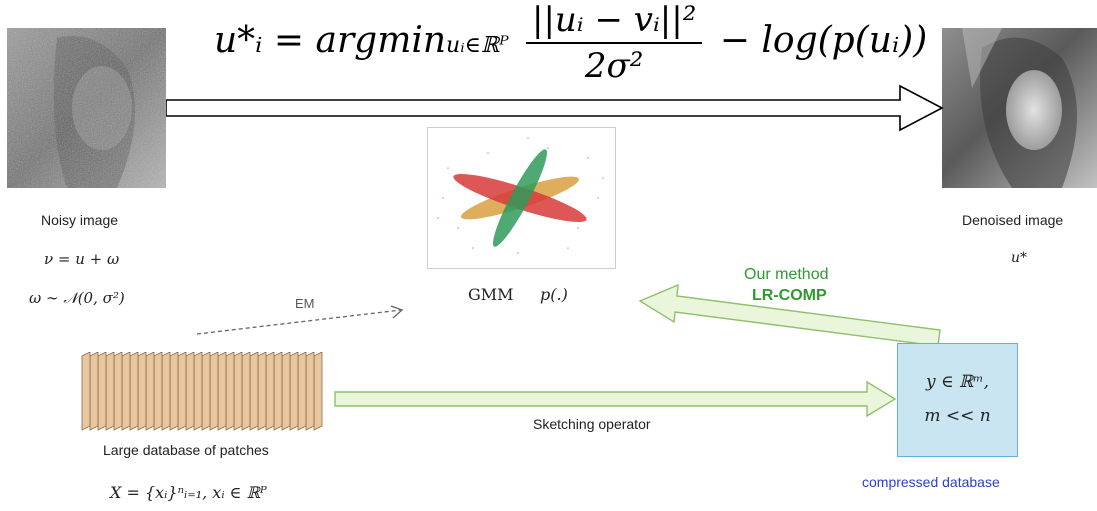 The height and width of the screenshot is (511, 1097). What do you see at coordinates (614, 22) in the screenshot?
I see `formula-numerator: ||uᵢ − vᵢ||²` at bounding box center [614, 22].